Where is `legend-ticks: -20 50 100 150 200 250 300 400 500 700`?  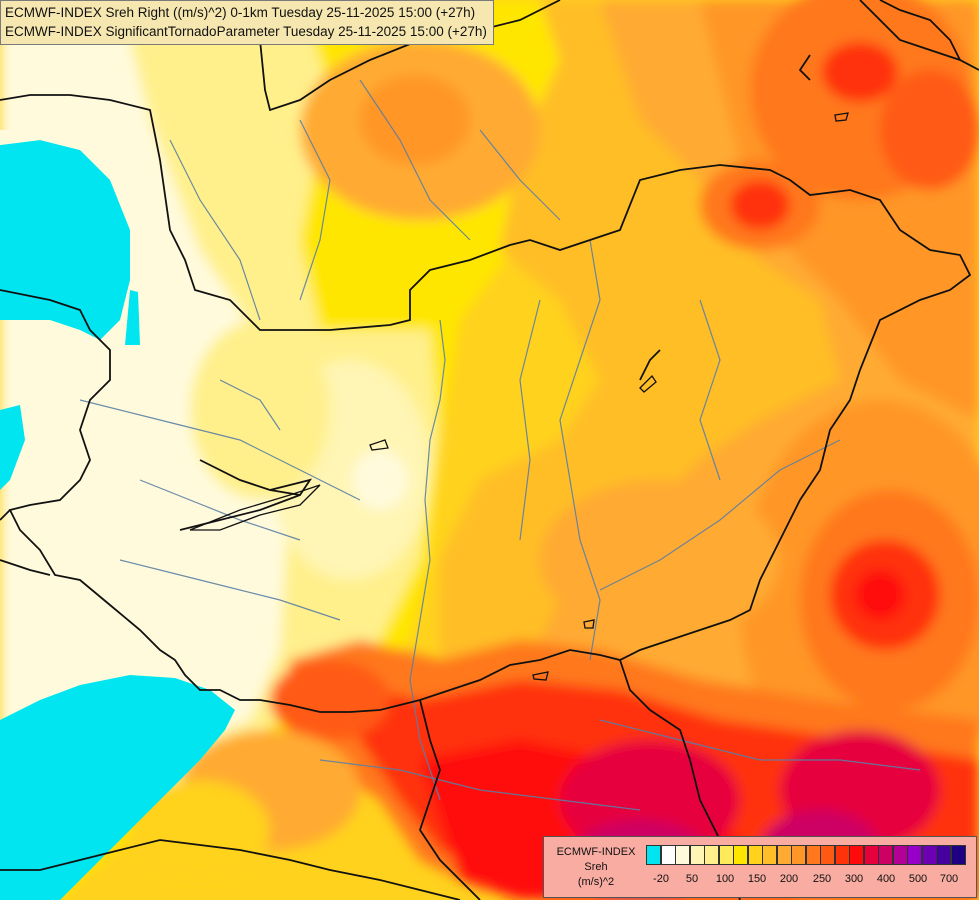 legend-ticks: -20 50 100 150 200 250 300 400 500 700 is located at coordinates (761, 881).